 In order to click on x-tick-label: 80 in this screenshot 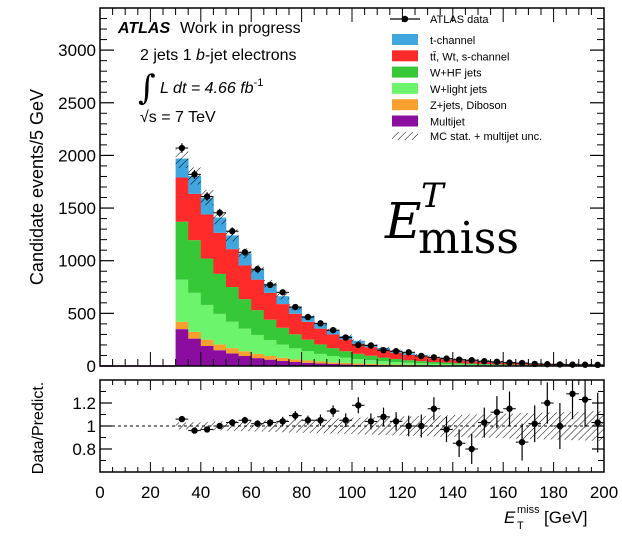, I will do `click(301, 492)`.